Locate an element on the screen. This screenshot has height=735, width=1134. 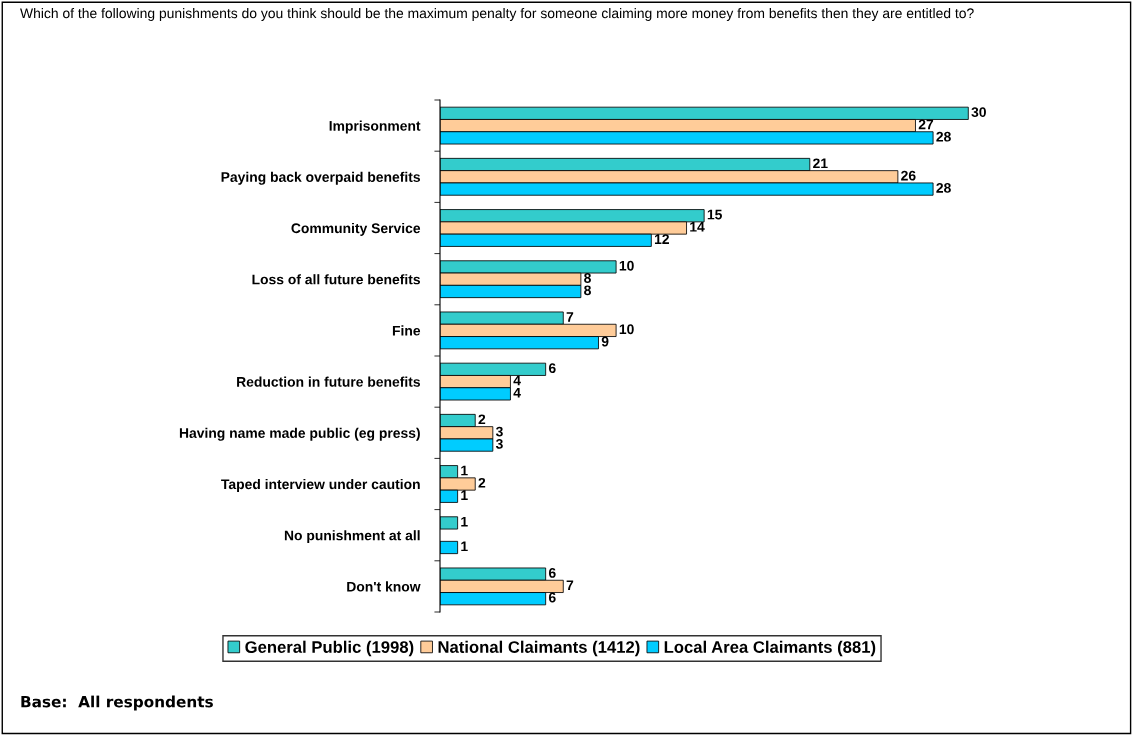
legend-label: National Claimants (1412) is located at coordinates (539, 648).